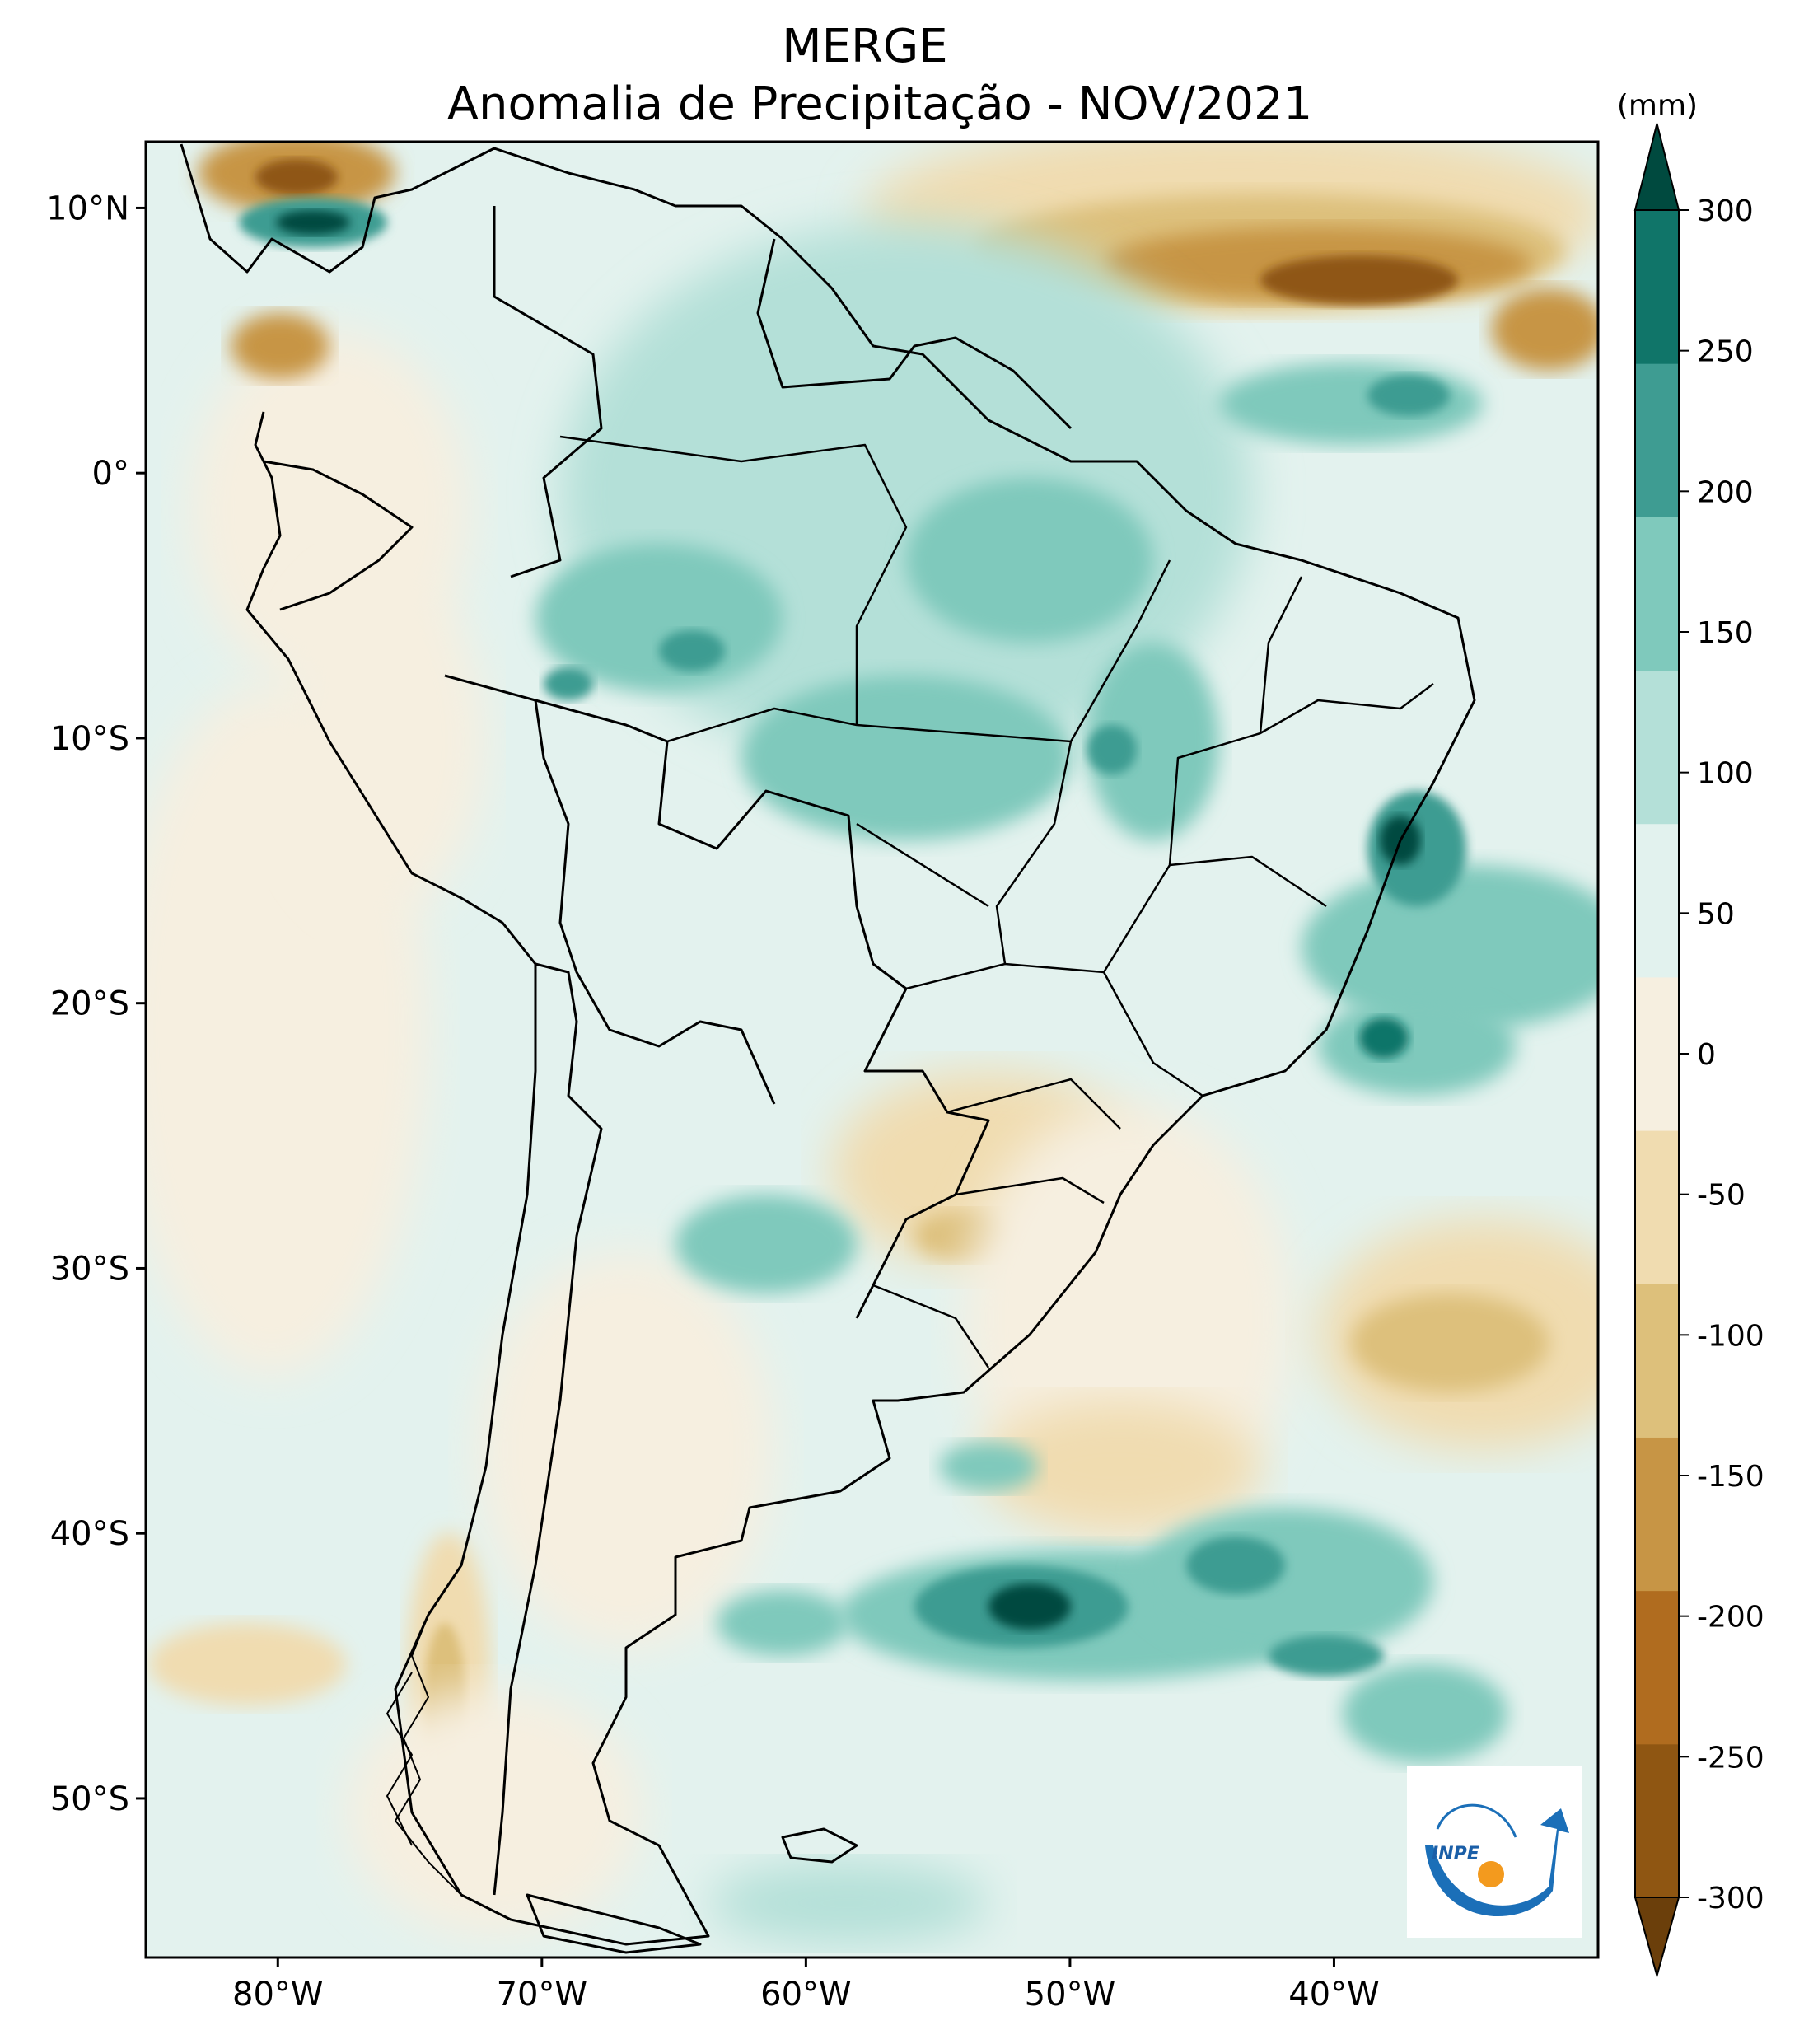  What do you see at coordinates (89, 1799) in the screenshot?
I see `lat-tick-label: 50°S` at bounding box center [89, 1799].